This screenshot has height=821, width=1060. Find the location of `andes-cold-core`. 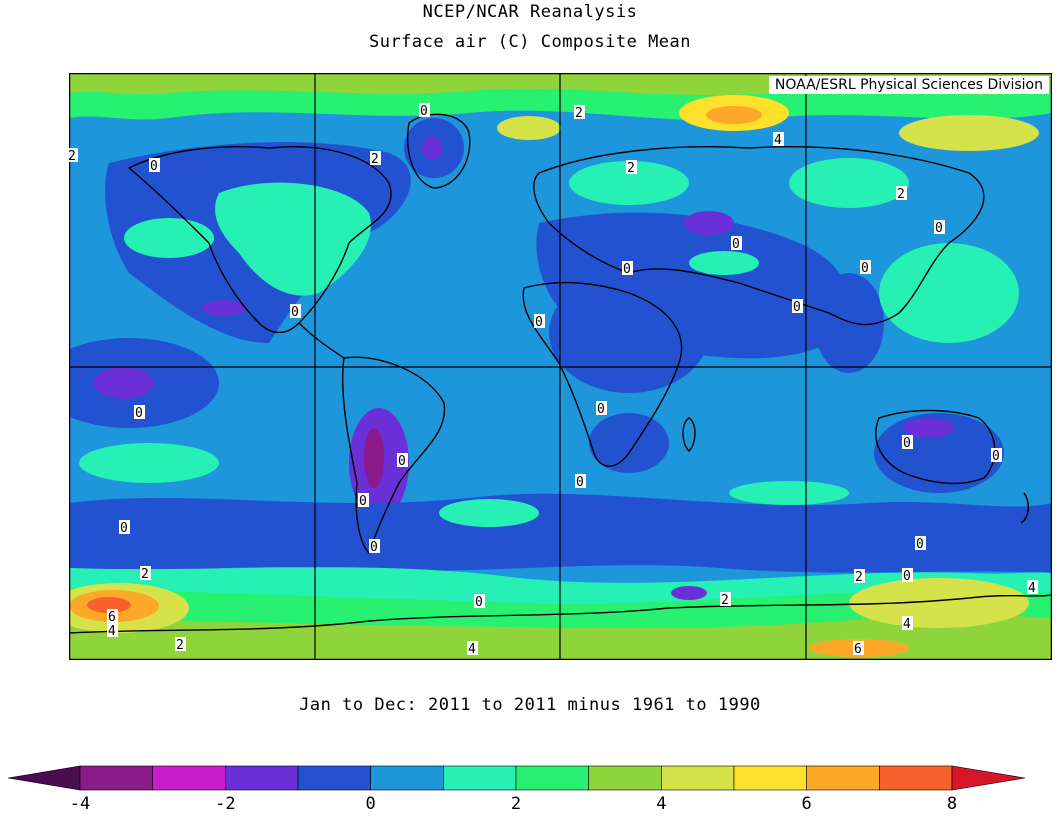

andes-cold-core is located at coordinates (374, 458).